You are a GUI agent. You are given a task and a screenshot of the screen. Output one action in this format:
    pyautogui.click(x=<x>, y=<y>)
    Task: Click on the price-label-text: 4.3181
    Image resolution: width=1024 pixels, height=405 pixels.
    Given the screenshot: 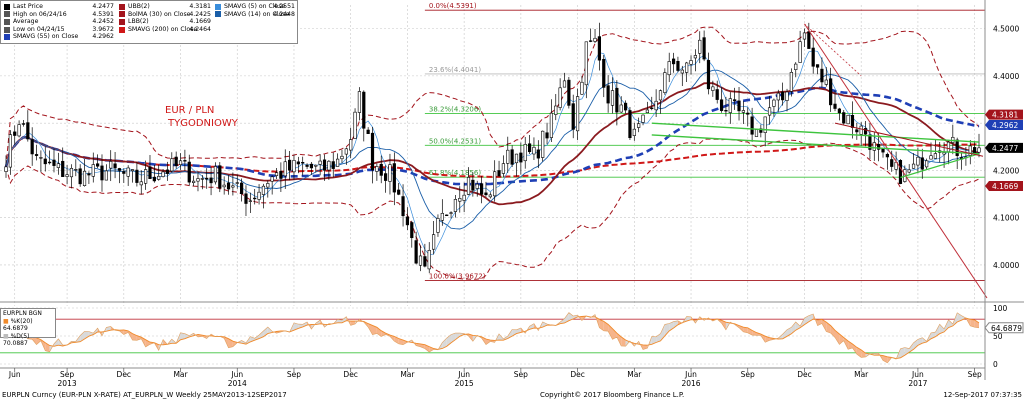 What is the action you would take?
    pyautogui.click(x=1005, y=115)
    